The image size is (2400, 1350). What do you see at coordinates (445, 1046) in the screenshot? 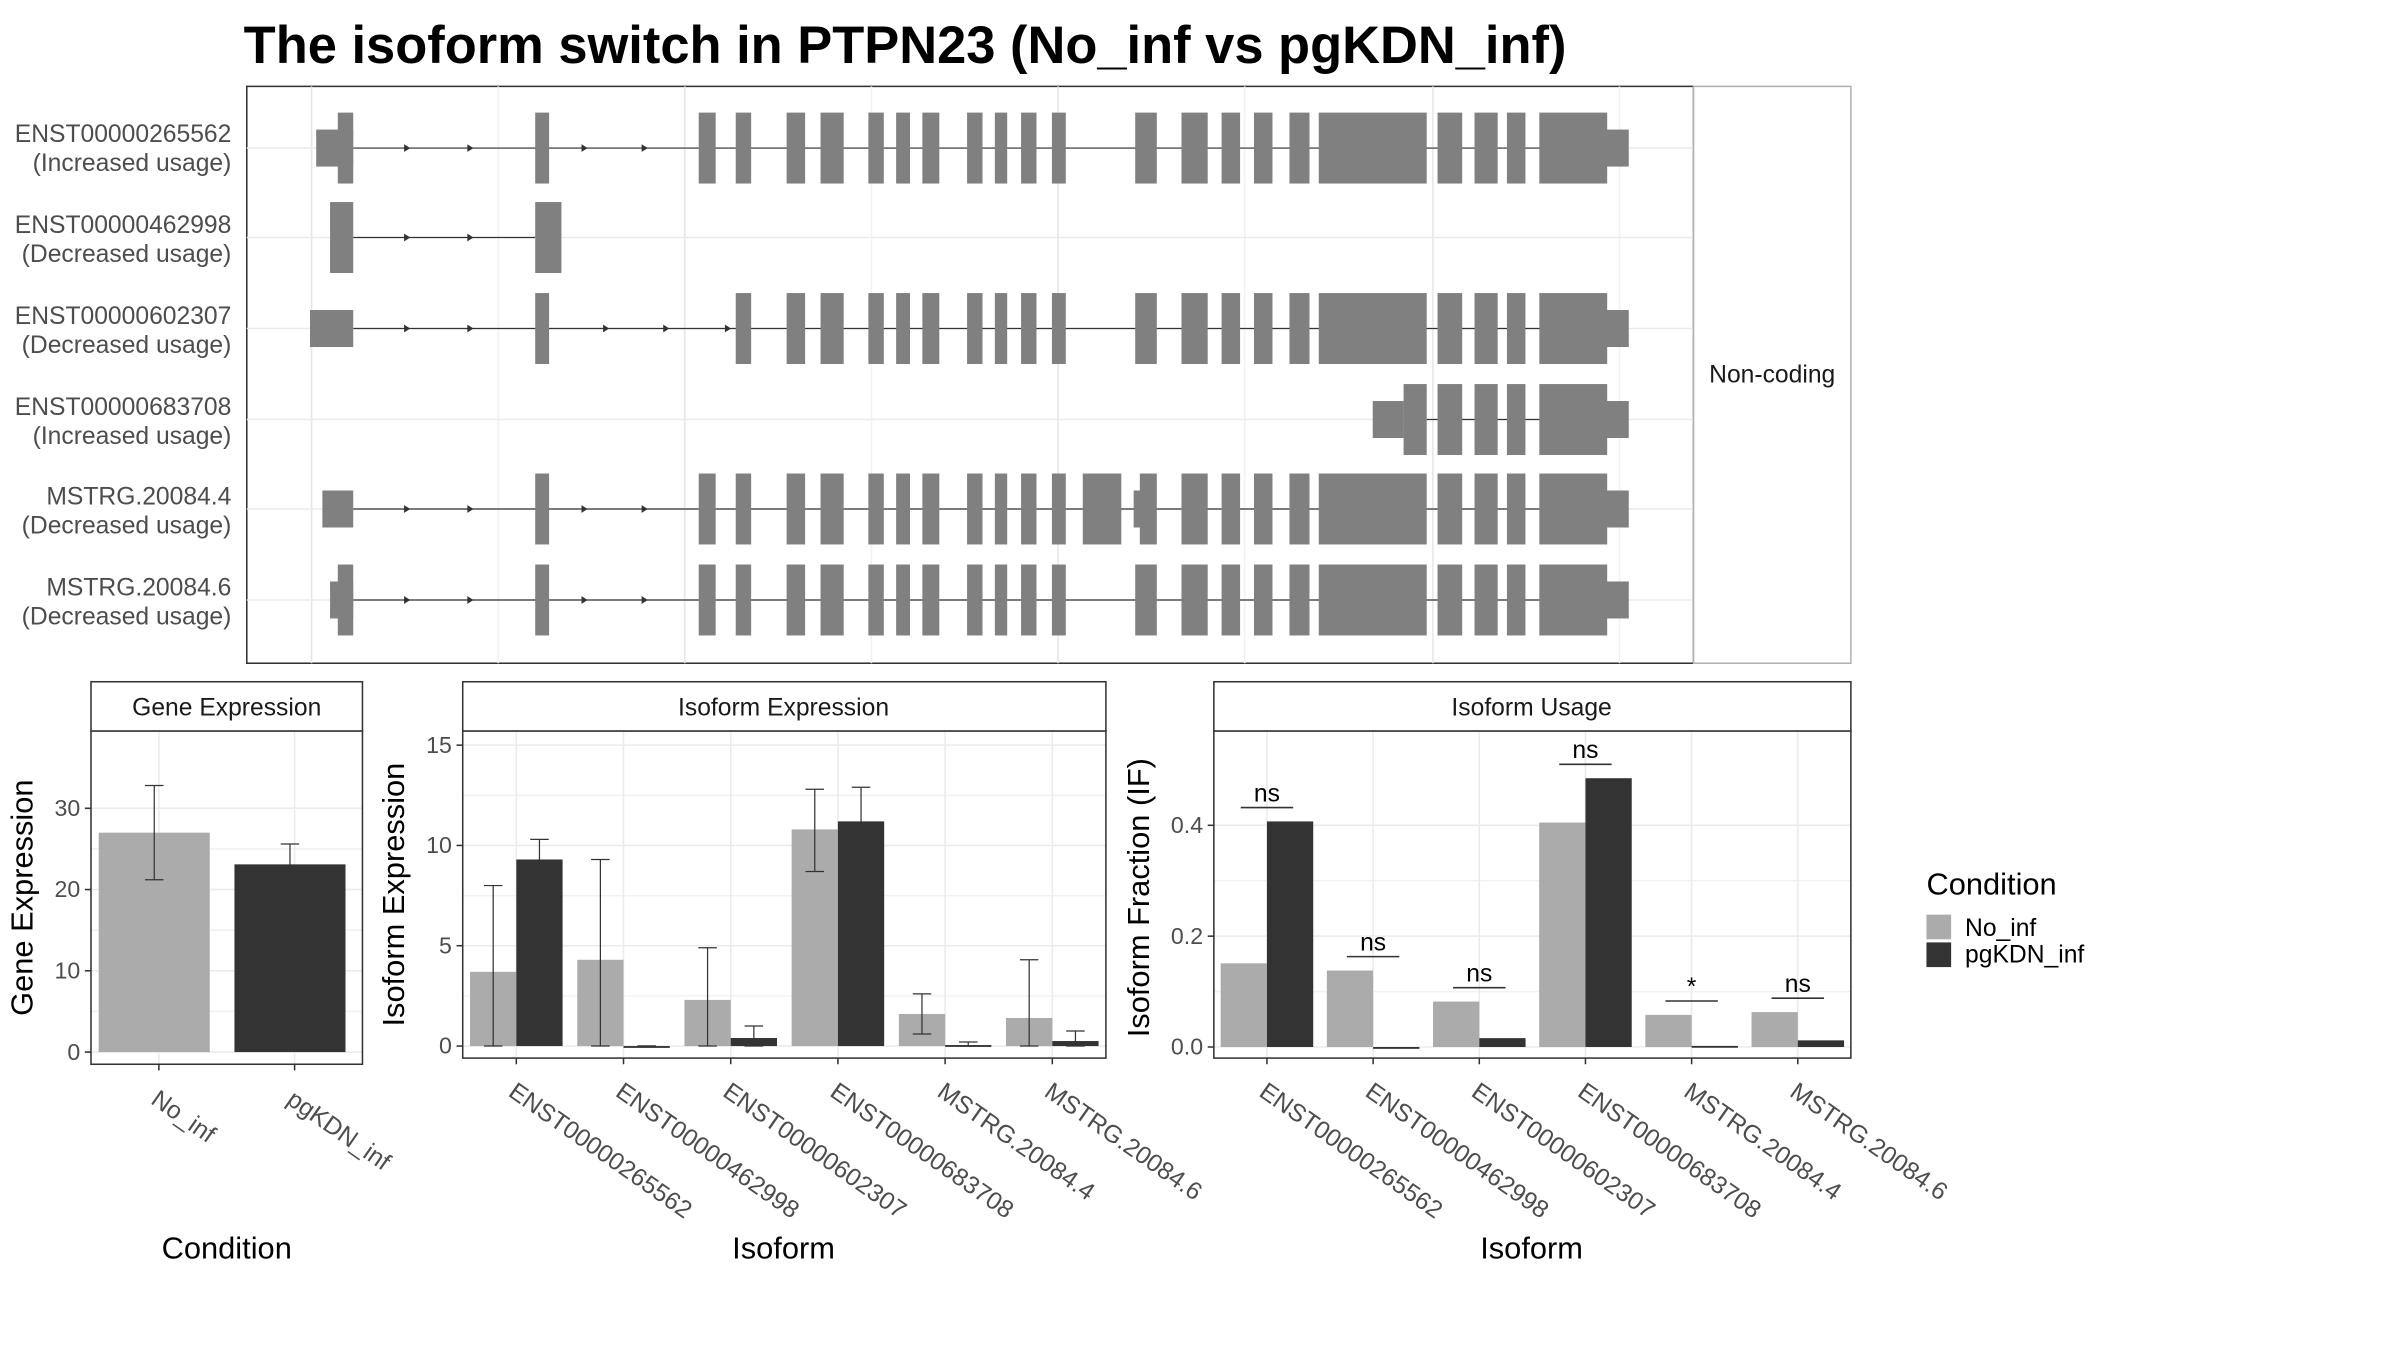
I see `y-tick-label: 0` at bounding box center [445, 1046].